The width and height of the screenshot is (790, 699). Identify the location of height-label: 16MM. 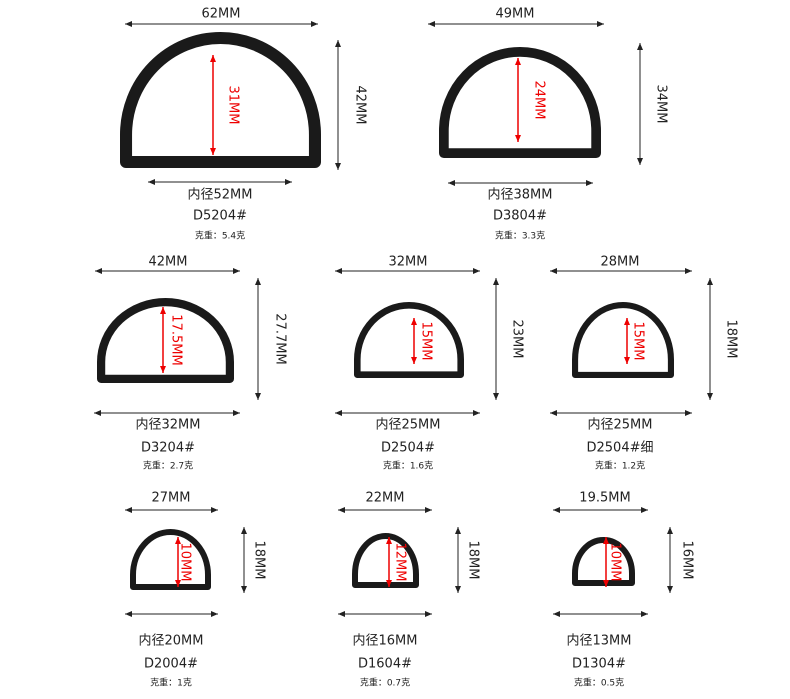
(687, 560).